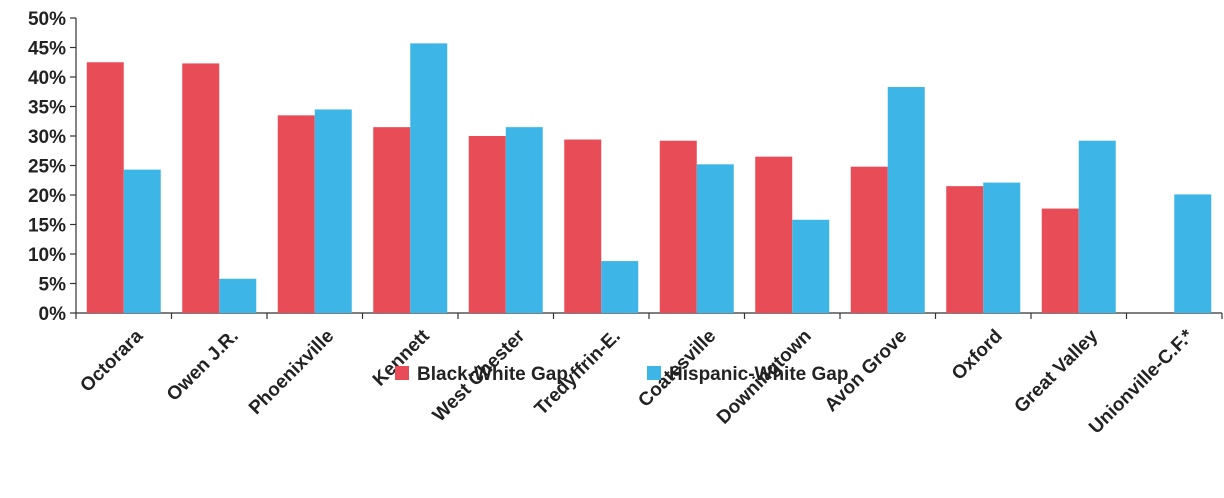 This screenshot has height=498, width=1224. I want to click on y-tick-label: 40%, so click(47, 78).